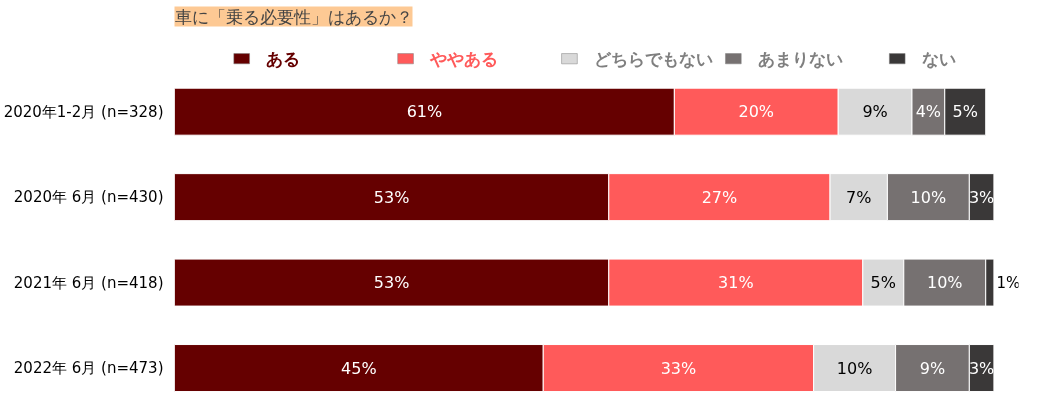  Describe the element at coordinates (464, 58) in the screenshot. I see `legend-label: ややある` at that location.